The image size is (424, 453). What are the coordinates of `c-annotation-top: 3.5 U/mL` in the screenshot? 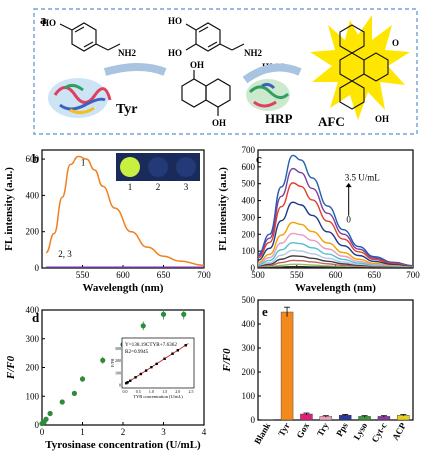 It's located at (362, 177).